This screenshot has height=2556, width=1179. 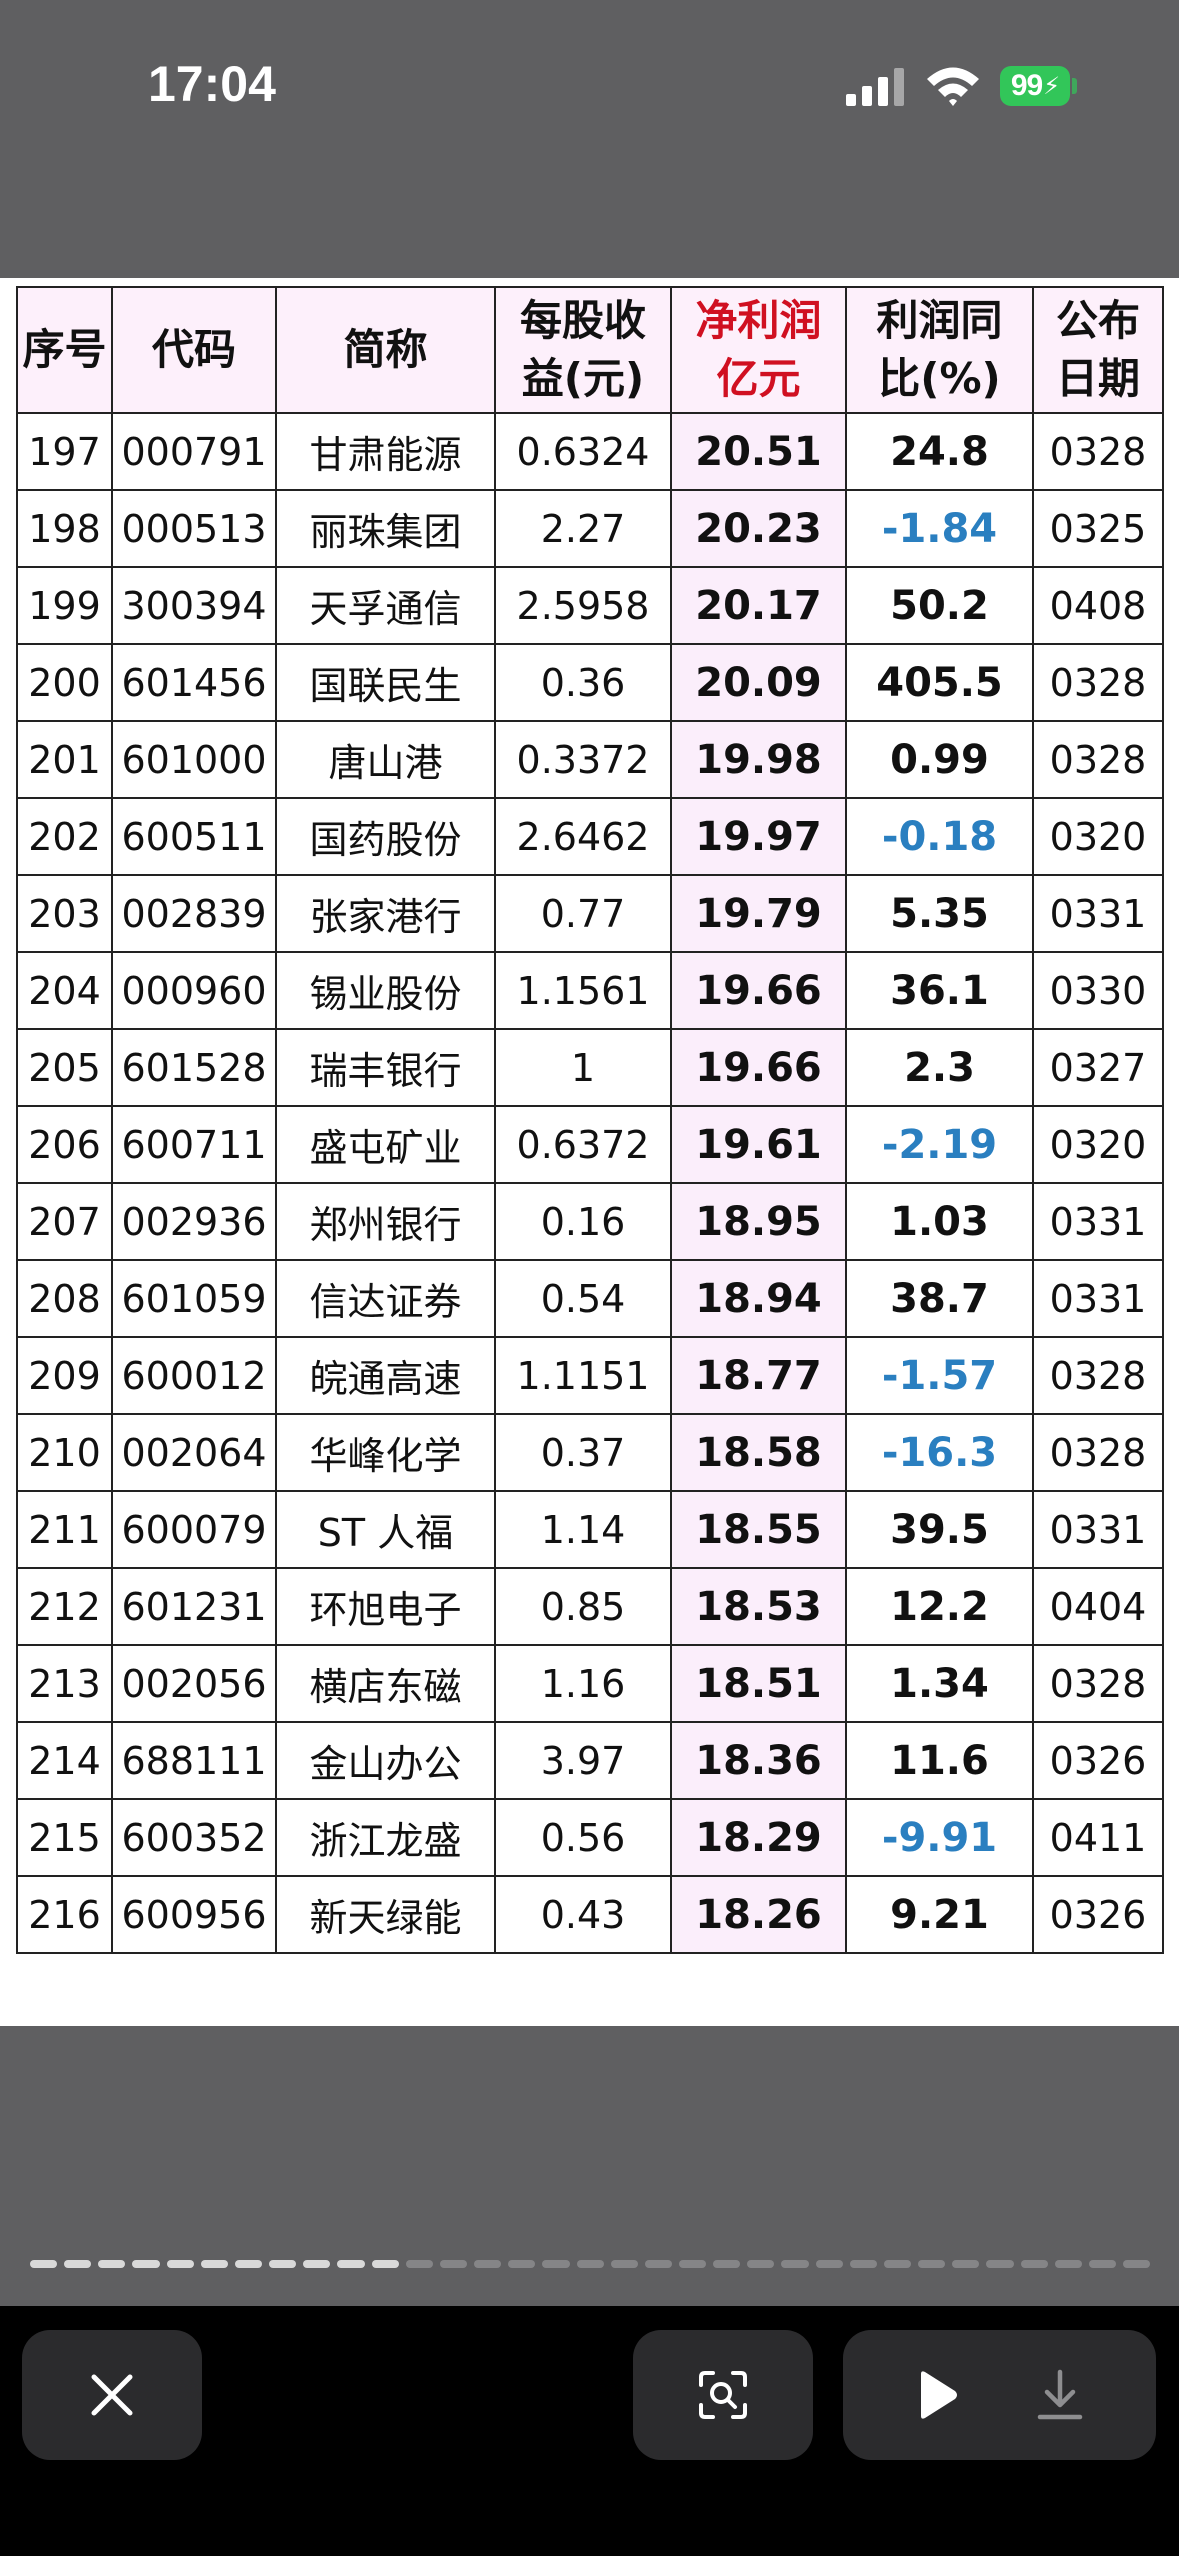 I want to click on cell-seq: 208, so click(x=64, y=1298).